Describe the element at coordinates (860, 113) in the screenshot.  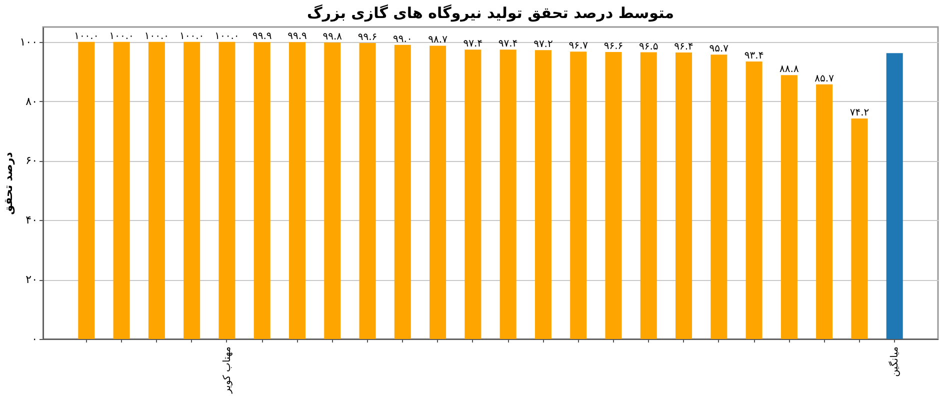
I see `data-label: ۷۴.۲` at that location.